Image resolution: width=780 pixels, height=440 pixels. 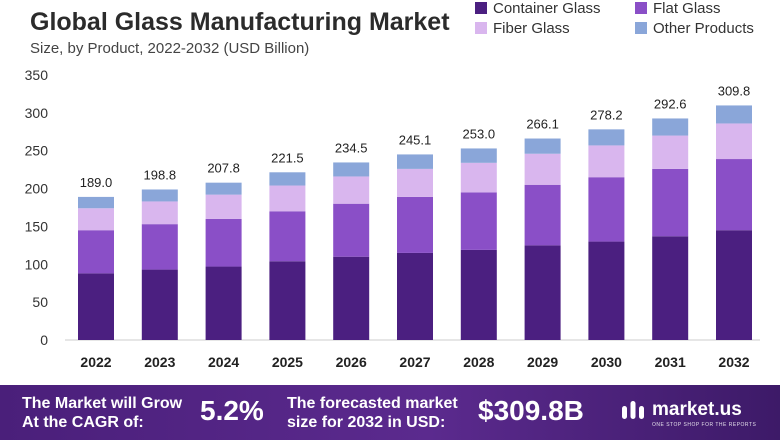 What do you see at coordinates (687, 8) in the screenshot?
I see `legend-label: Flat Glass` at bounding box center [687, 8].